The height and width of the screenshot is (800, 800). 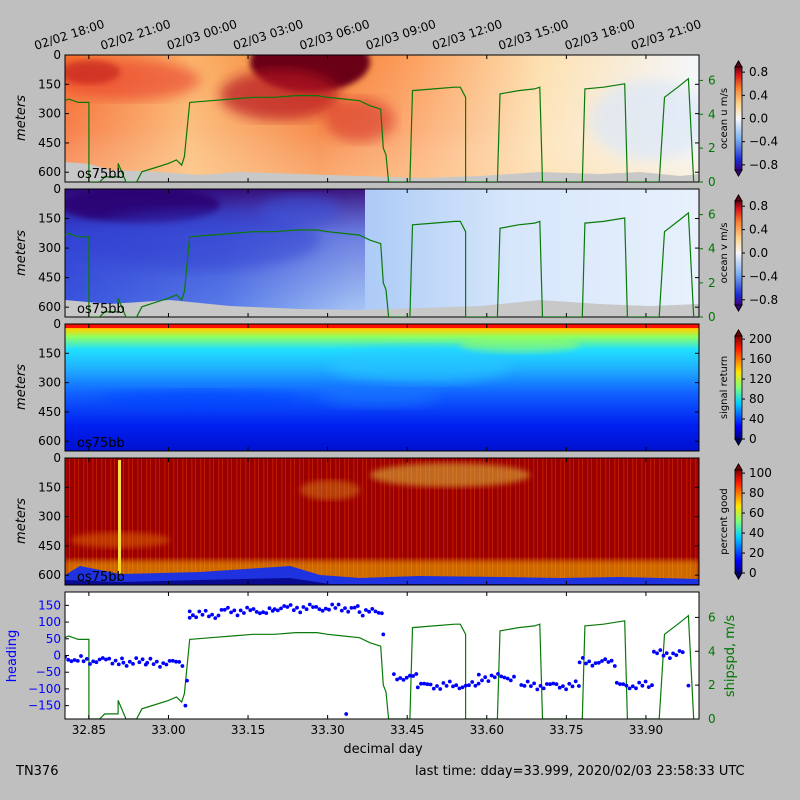 I want to click on ocean-u-shipspd-line, so click(x=380, y=129).